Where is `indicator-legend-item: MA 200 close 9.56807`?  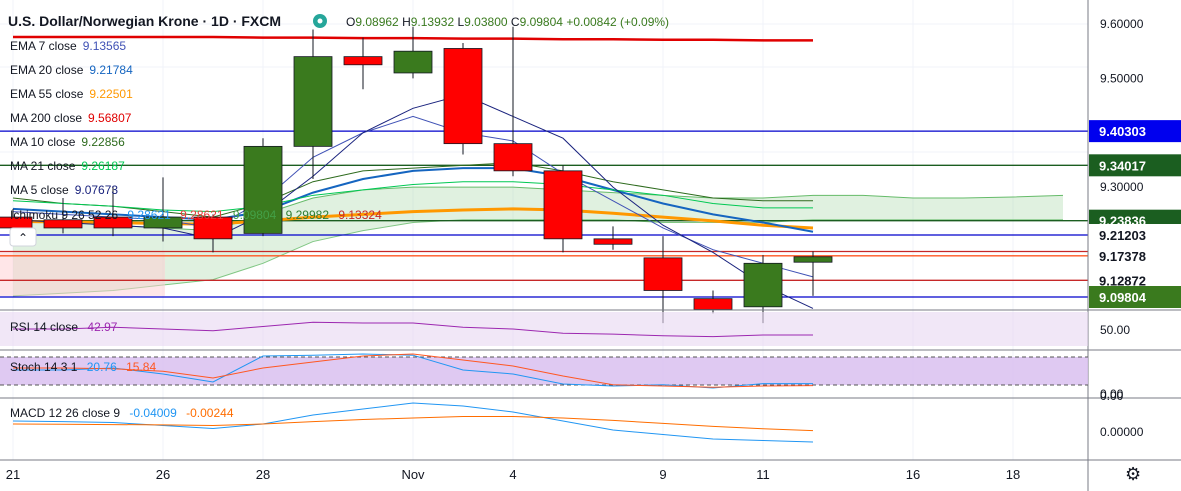
indicator-legend-item: MA 200 close 9.56807 is located at coordinates (71, 118).